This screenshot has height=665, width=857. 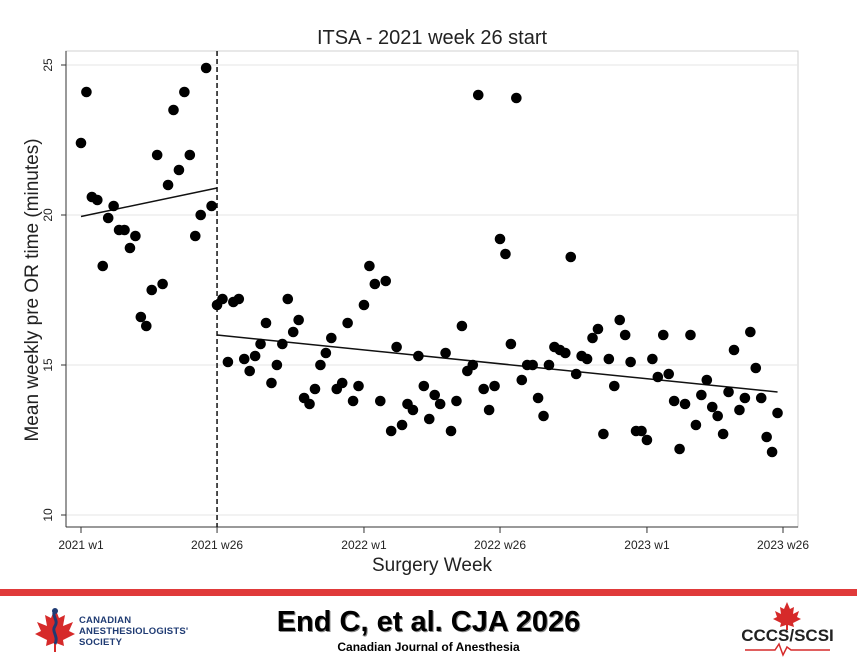 I want to click on footer-divider-bar, so click(x=428, y=592).